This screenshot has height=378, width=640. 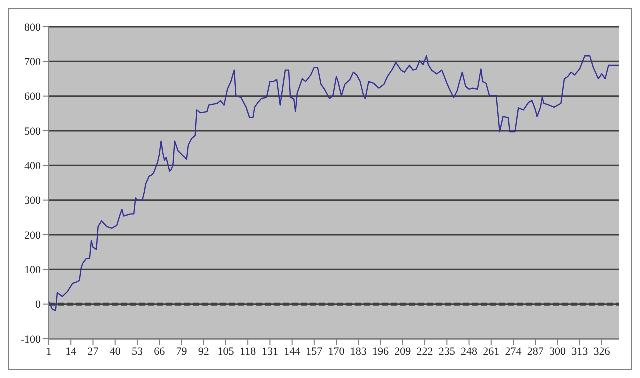 What do you see at coordinates (270, 352) in the screenshot?
I see `x-tick-label: 131` at bounding box center [270, 352].